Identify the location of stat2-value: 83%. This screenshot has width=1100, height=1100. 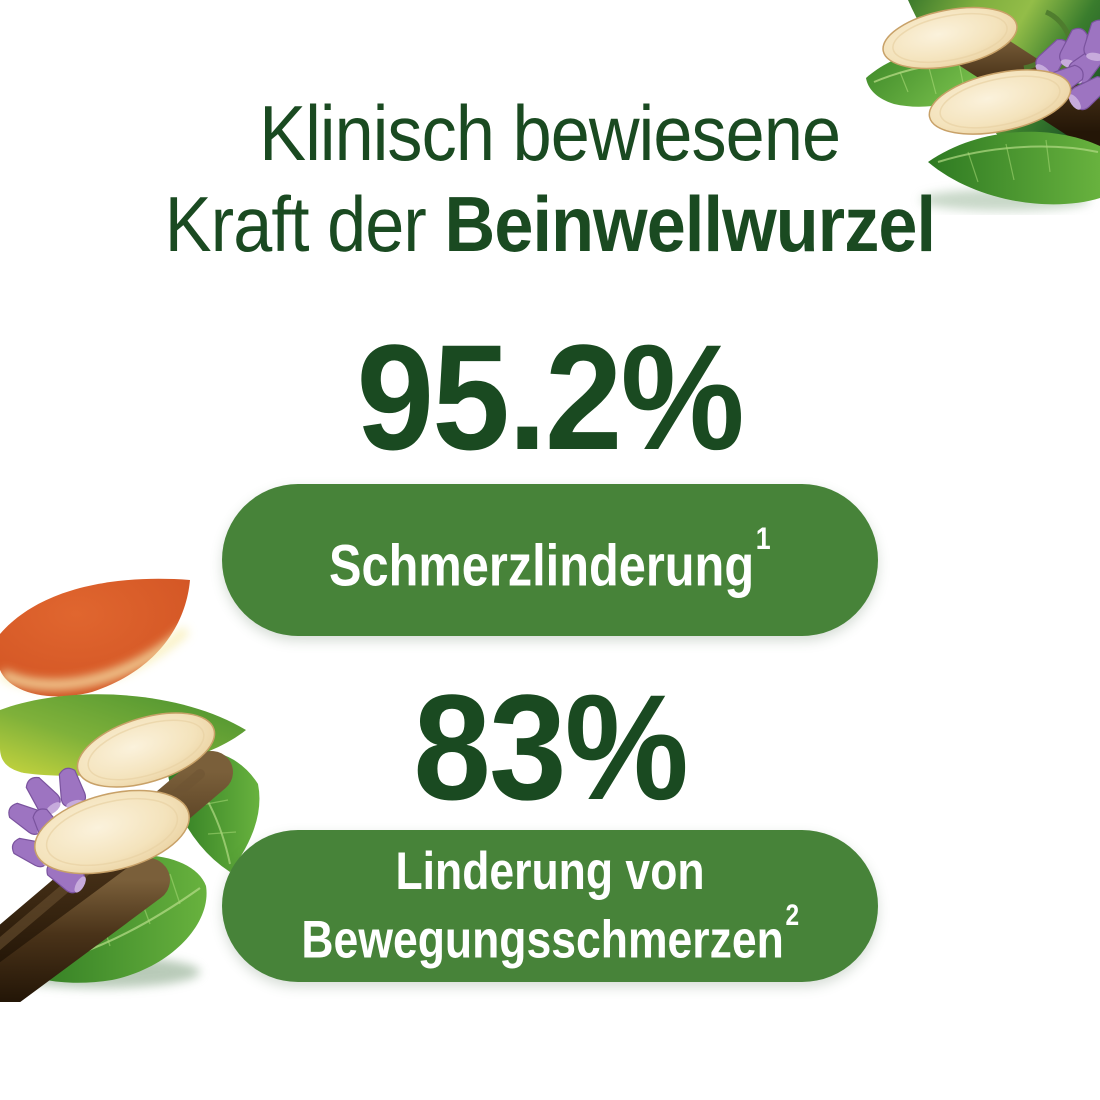
(550, 747).